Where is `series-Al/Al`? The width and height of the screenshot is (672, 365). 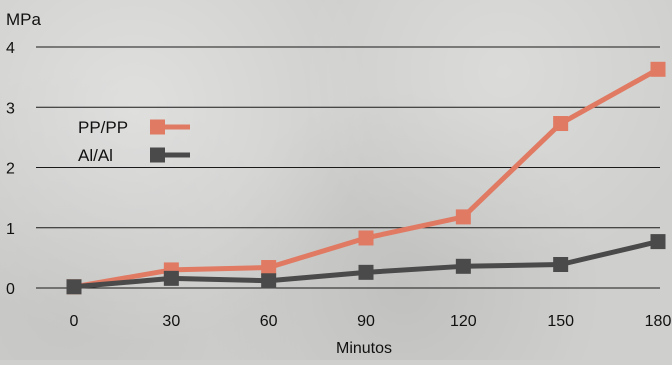
series-Al/Al is located at coordinates (366, 264).